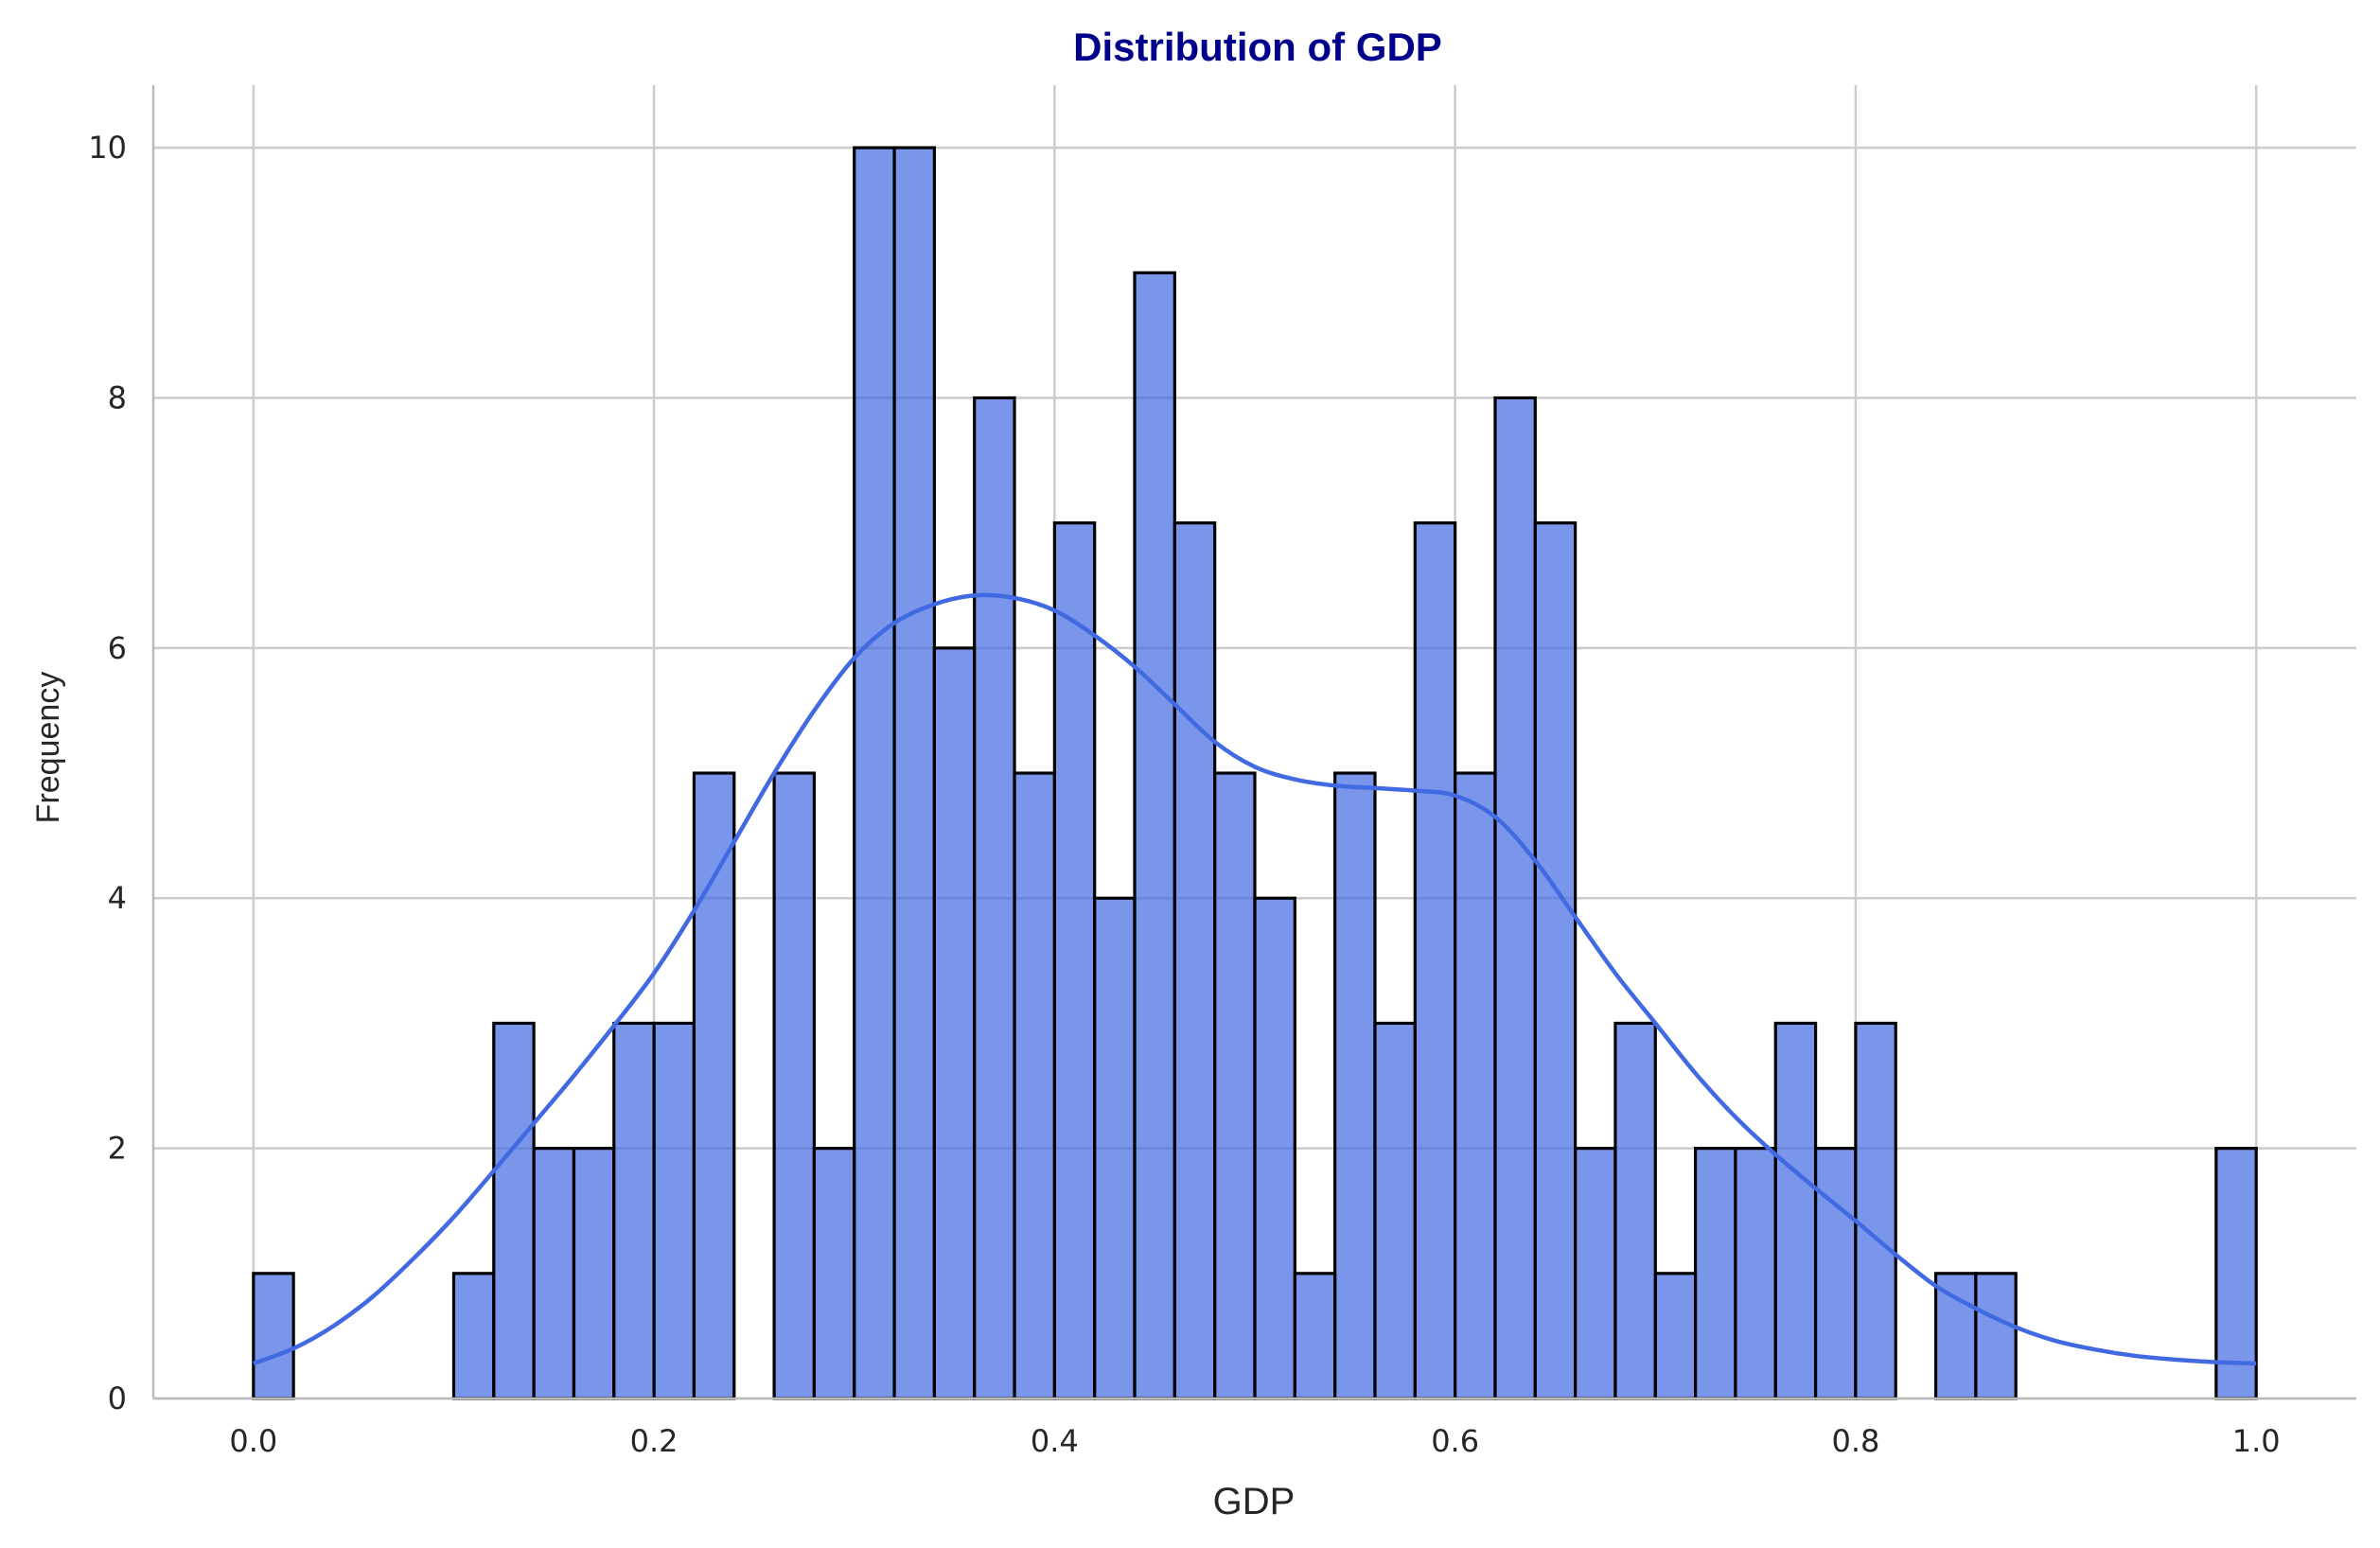 The image size is (2380, 1548). Describe the element at coordinates (253, 1441) in the screenshot. I see `x-tick-label-0: 0.0` at that location.